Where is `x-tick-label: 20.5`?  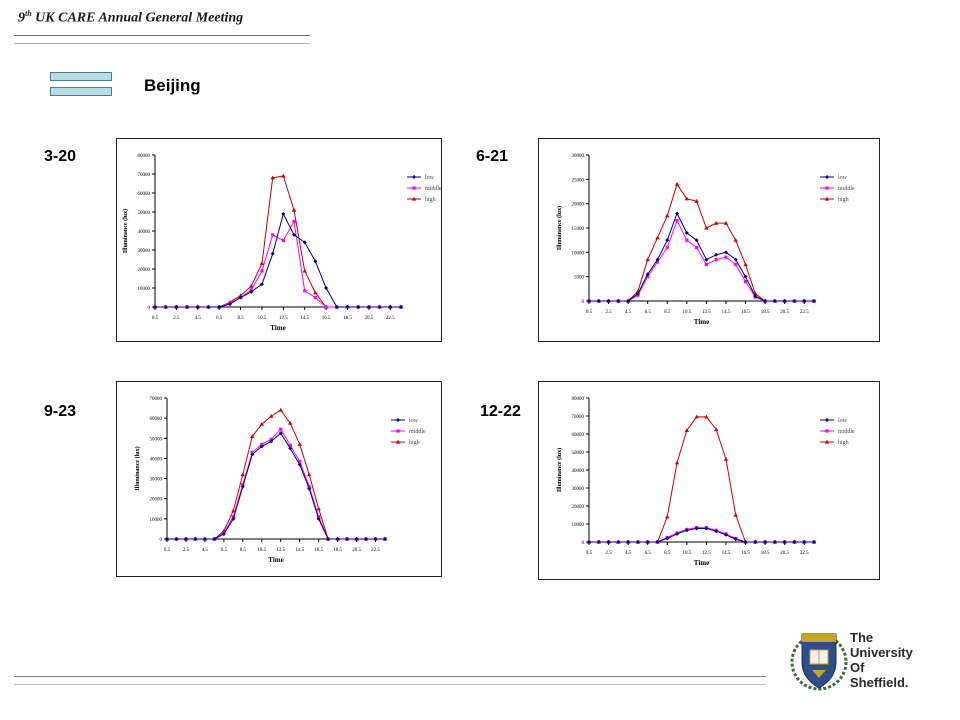
x-tick-label: 20.5 is located at coordinates (784, 553).